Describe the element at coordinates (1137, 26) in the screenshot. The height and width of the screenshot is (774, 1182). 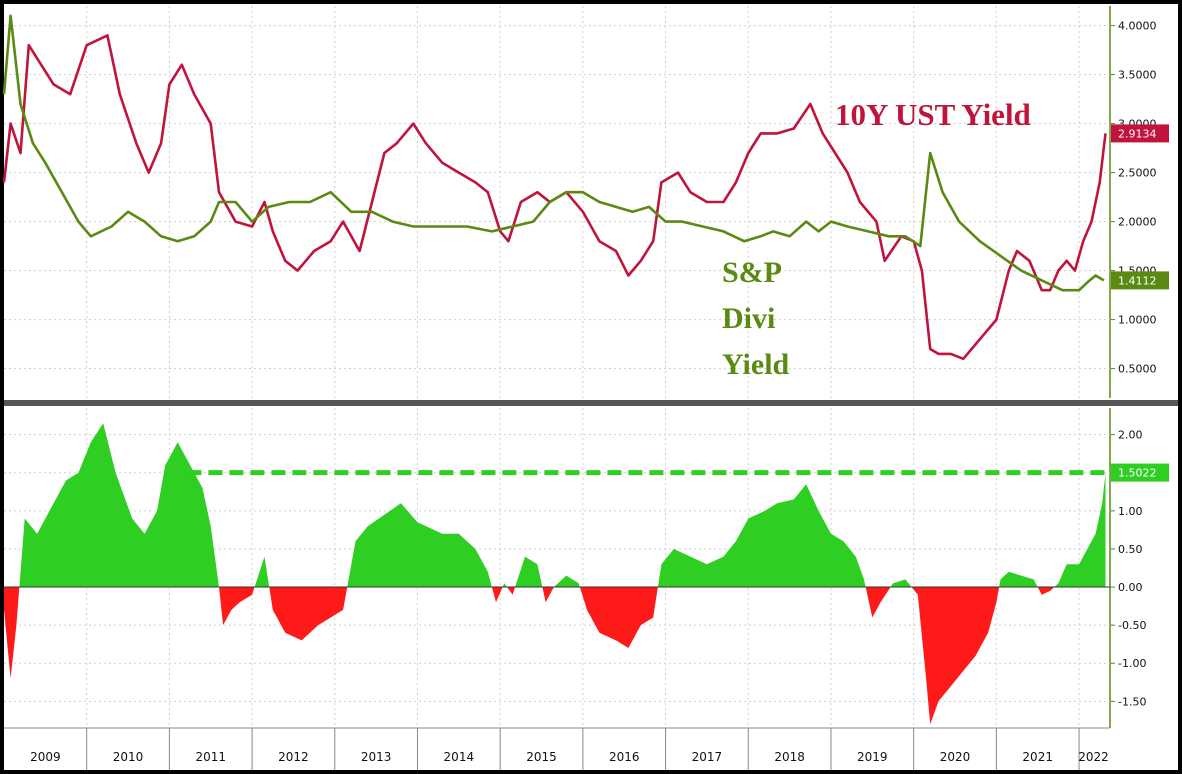
I see `top-y-tick-label: 4.0000` at that location.